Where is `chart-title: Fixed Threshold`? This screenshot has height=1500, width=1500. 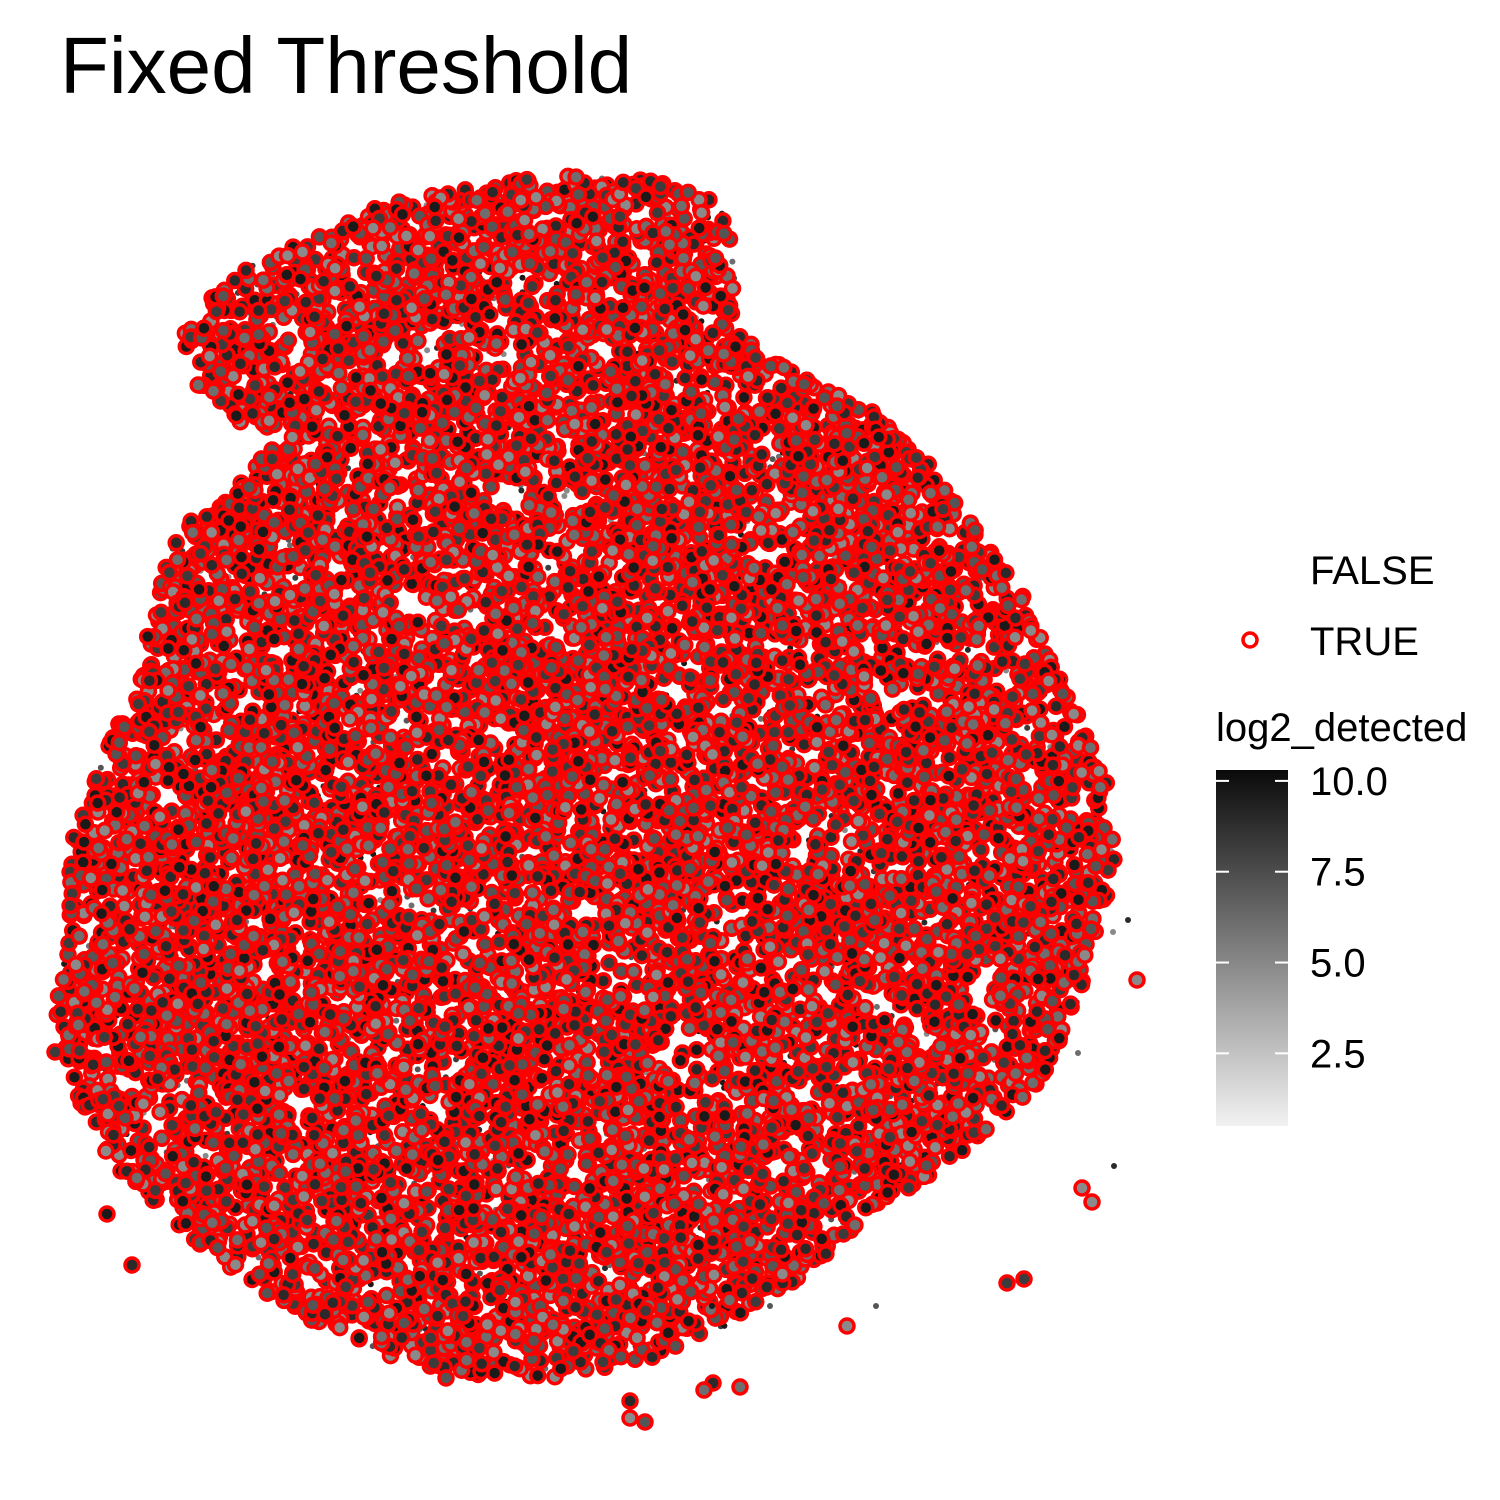
chart-title: Fixed Threshold is located at coordinates (346, 65).